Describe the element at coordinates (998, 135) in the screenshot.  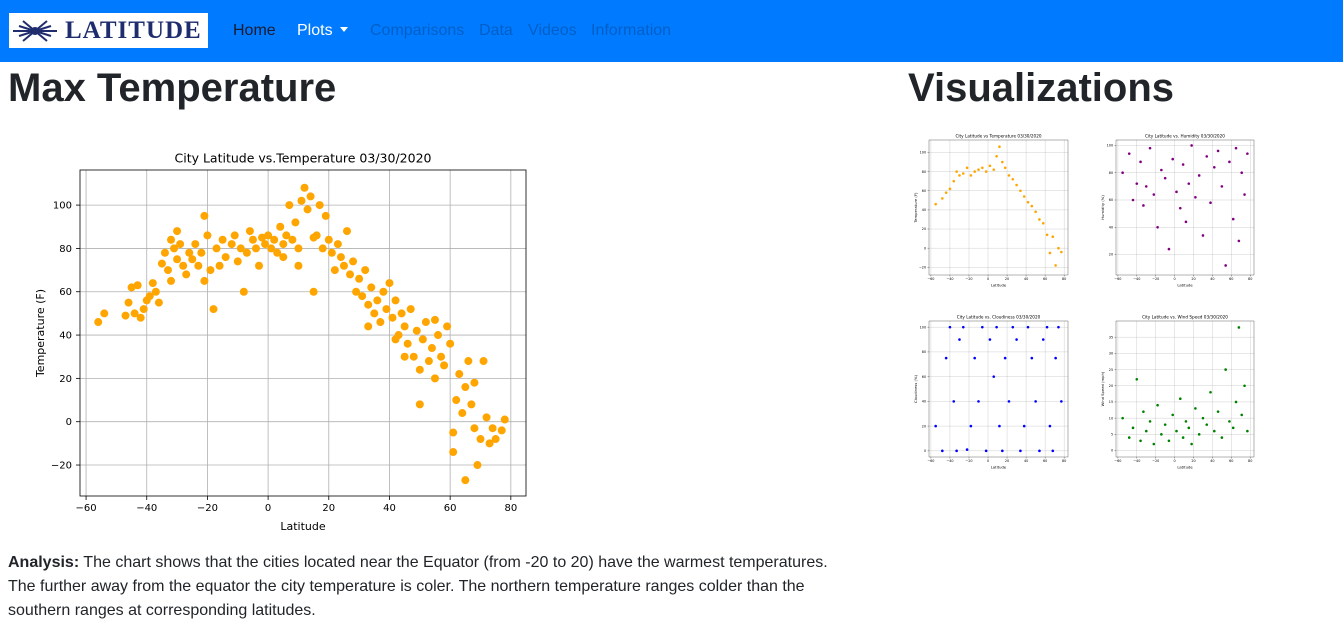
I see `chart-title: City Latitude vs Temperature 03/30/2020` at that location.